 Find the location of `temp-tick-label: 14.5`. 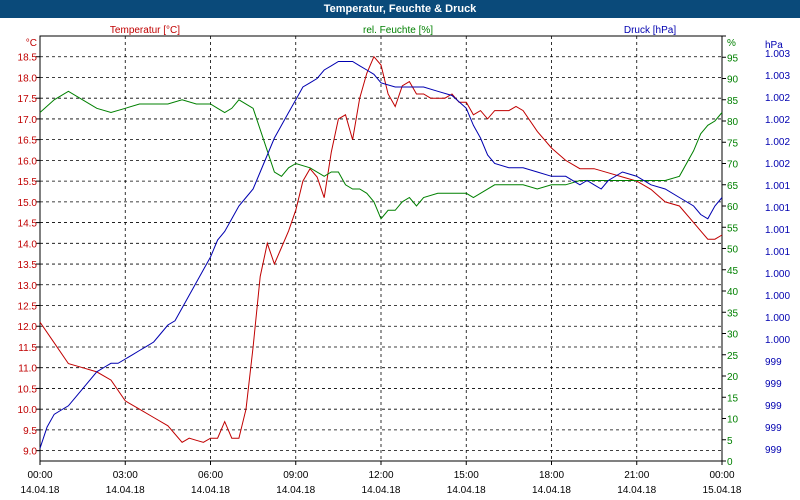

temp-tick-label: 14.5 is located at coordinates (28, 224).